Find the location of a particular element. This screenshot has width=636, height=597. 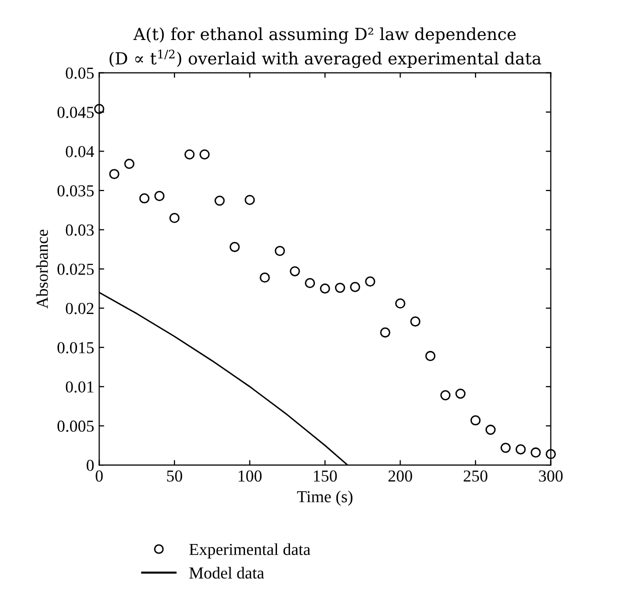

x-tick-label: 0 is located at coordinates (99, 476).